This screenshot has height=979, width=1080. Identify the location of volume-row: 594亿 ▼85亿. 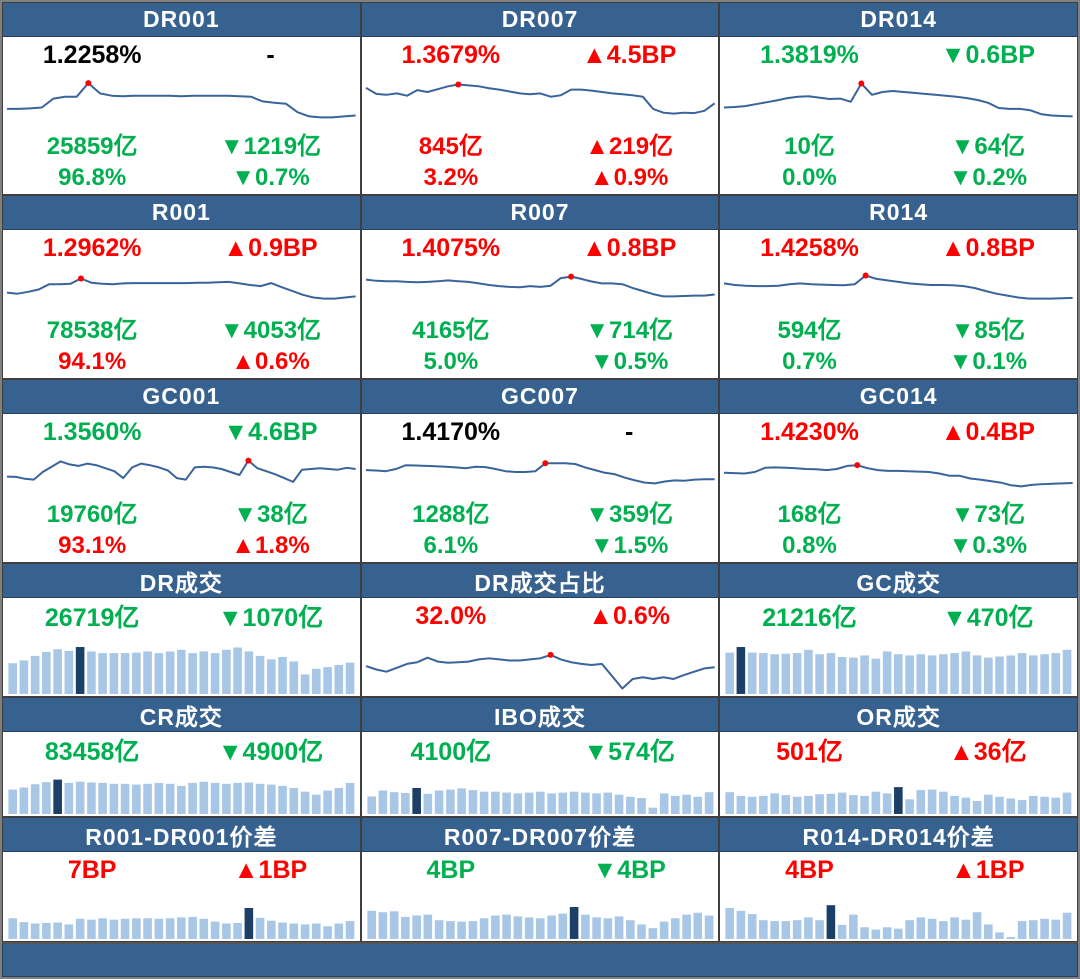
(898, 327).